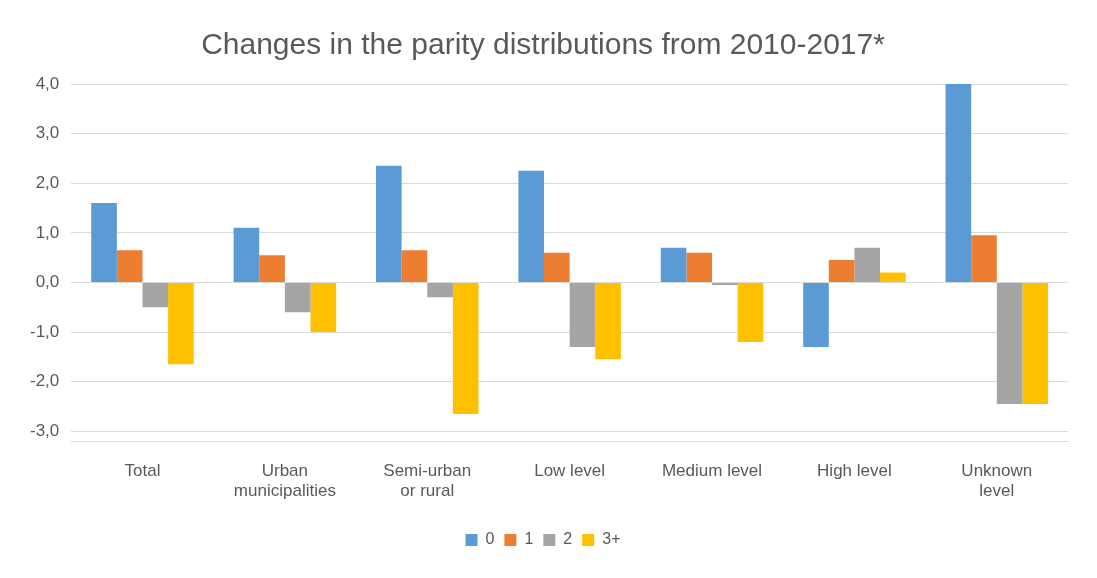 This screenshot has width=1097, height=578. Describe the element at coordinates (570, 471) in the screenshot. I see `x-tick-label: Low level` at that location.